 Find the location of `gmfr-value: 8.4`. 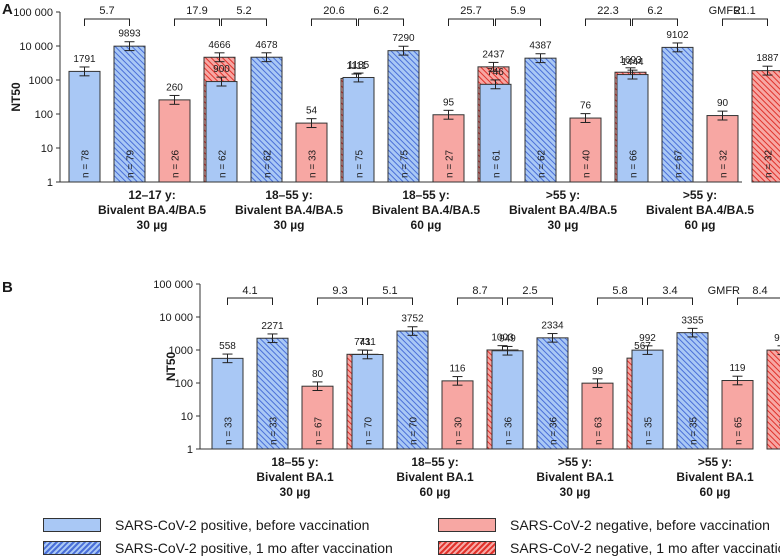

gmfr-value: 8.4 is located at coordinates (759, 291).